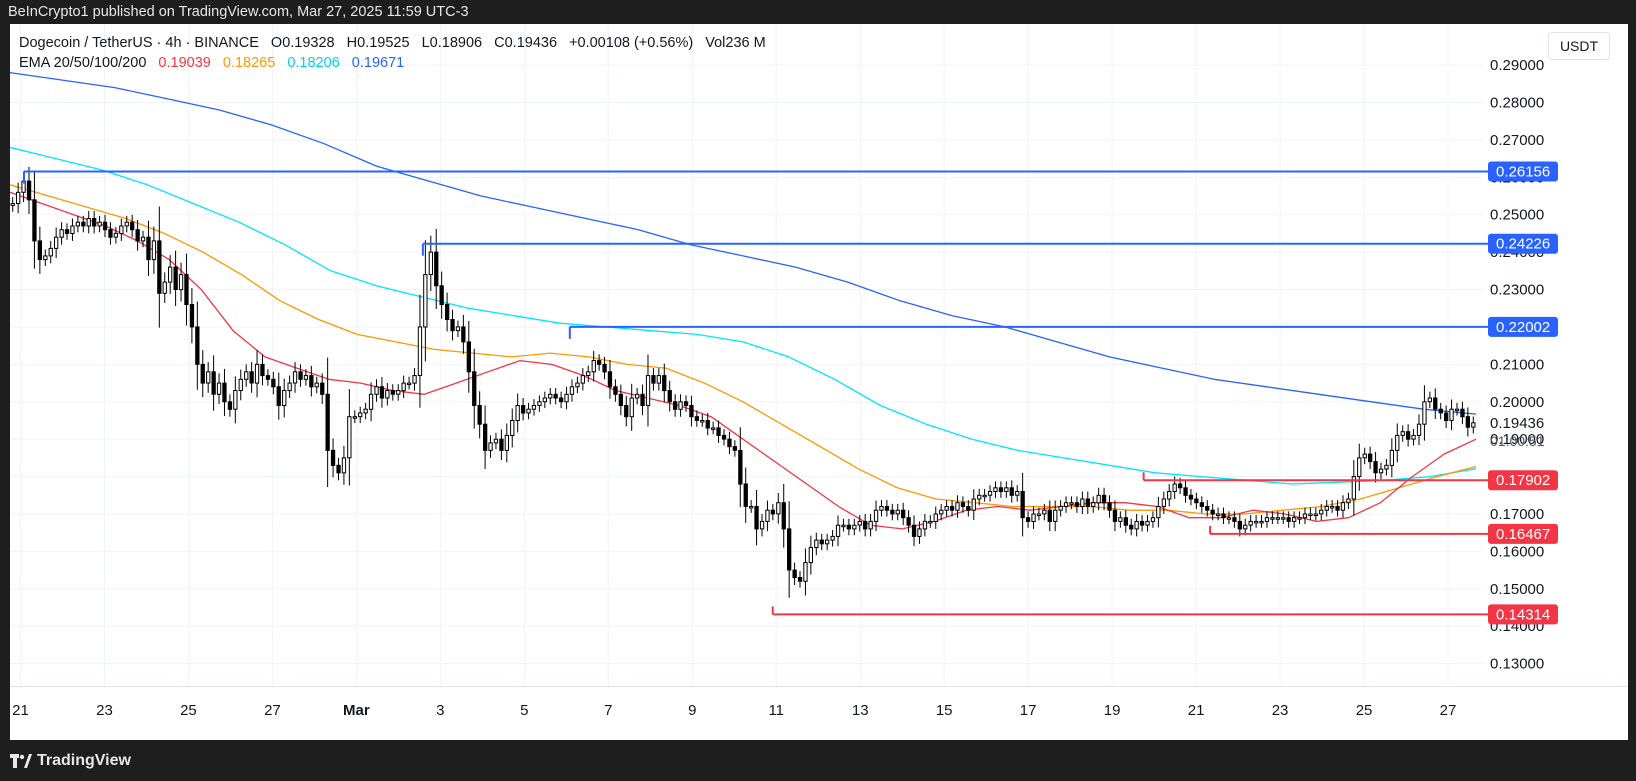 Image resolution: width=1636 pixels, height=781 pixels. What do you see at coordinates (139, 43) in the screenshot?
I see `symbol-title: Dogecoin / TetherUS · 4h · BINANCE` at bounding box center [139, 43].